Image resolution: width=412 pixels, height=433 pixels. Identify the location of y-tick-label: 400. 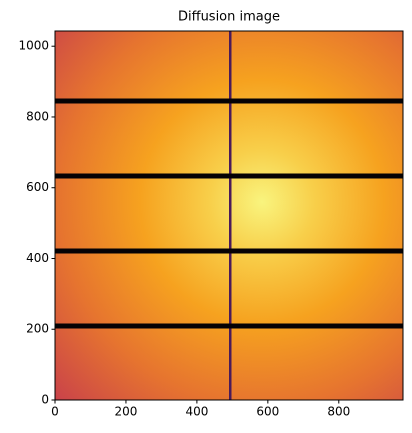
(37, 258).